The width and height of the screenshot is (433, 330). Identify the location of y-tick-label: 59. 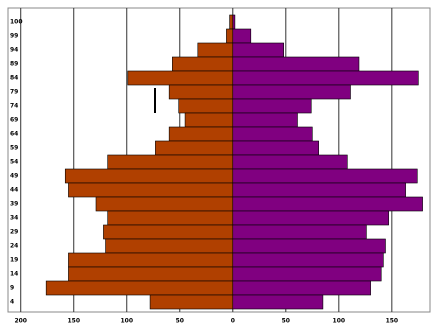
(14, 148).